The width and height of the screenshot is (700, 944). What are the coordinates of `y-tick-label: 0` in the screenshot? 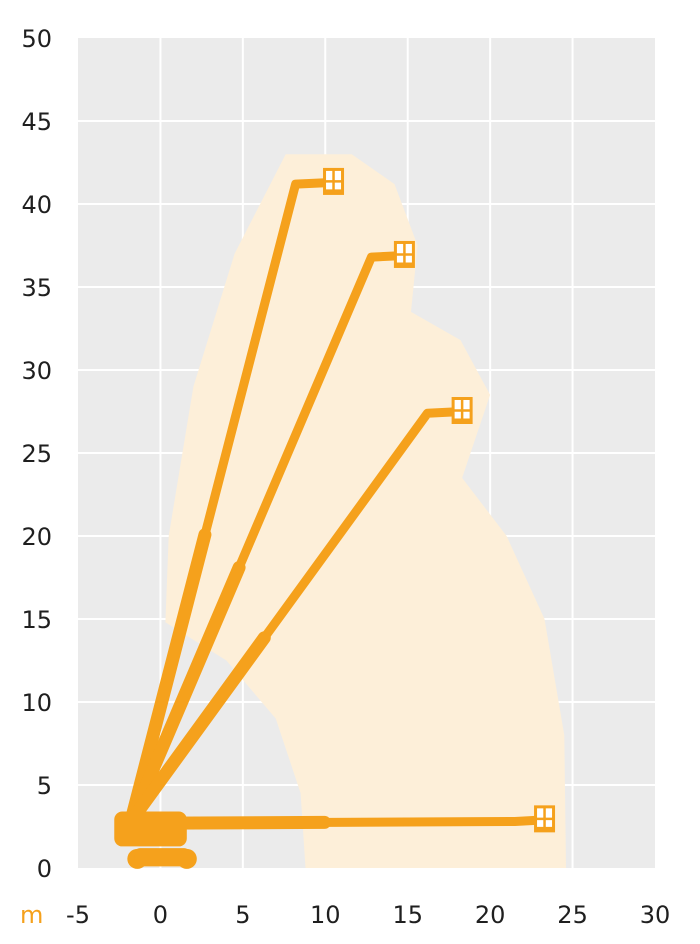 It's located at (44, 869).